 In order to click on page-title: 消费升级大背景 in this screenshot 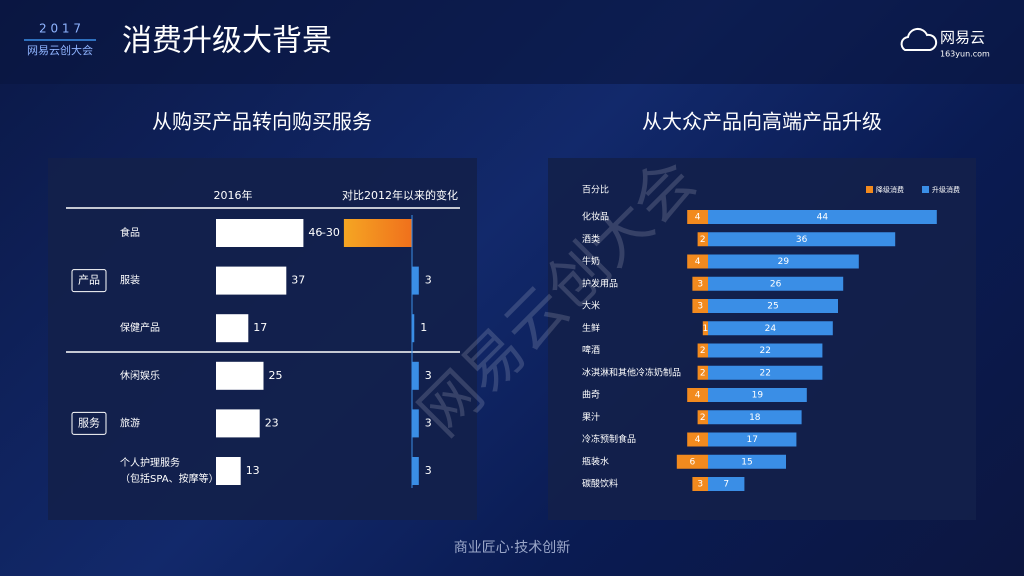, I will do `click(227, 41)`.